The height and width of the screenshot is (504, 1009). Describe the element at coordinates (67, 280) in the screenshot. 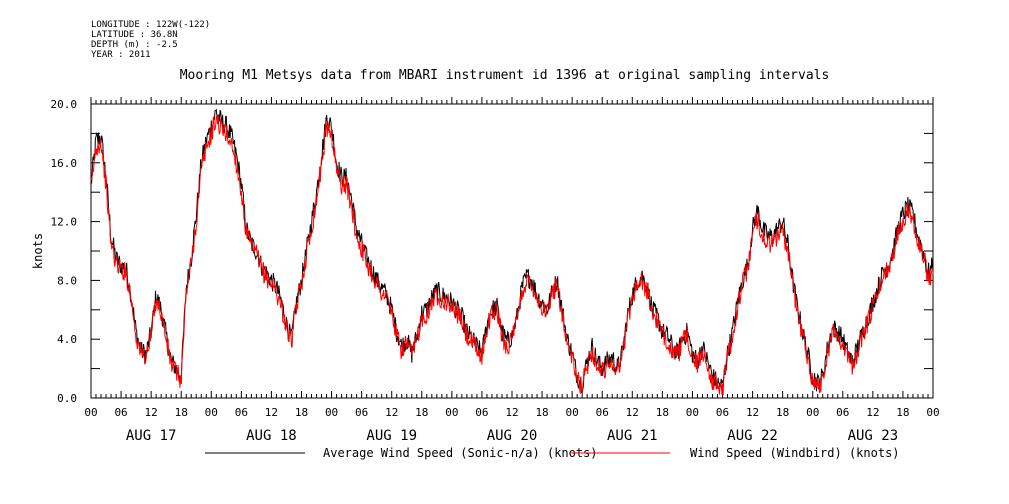

I see `y-tick-label: 8.0` at that location.